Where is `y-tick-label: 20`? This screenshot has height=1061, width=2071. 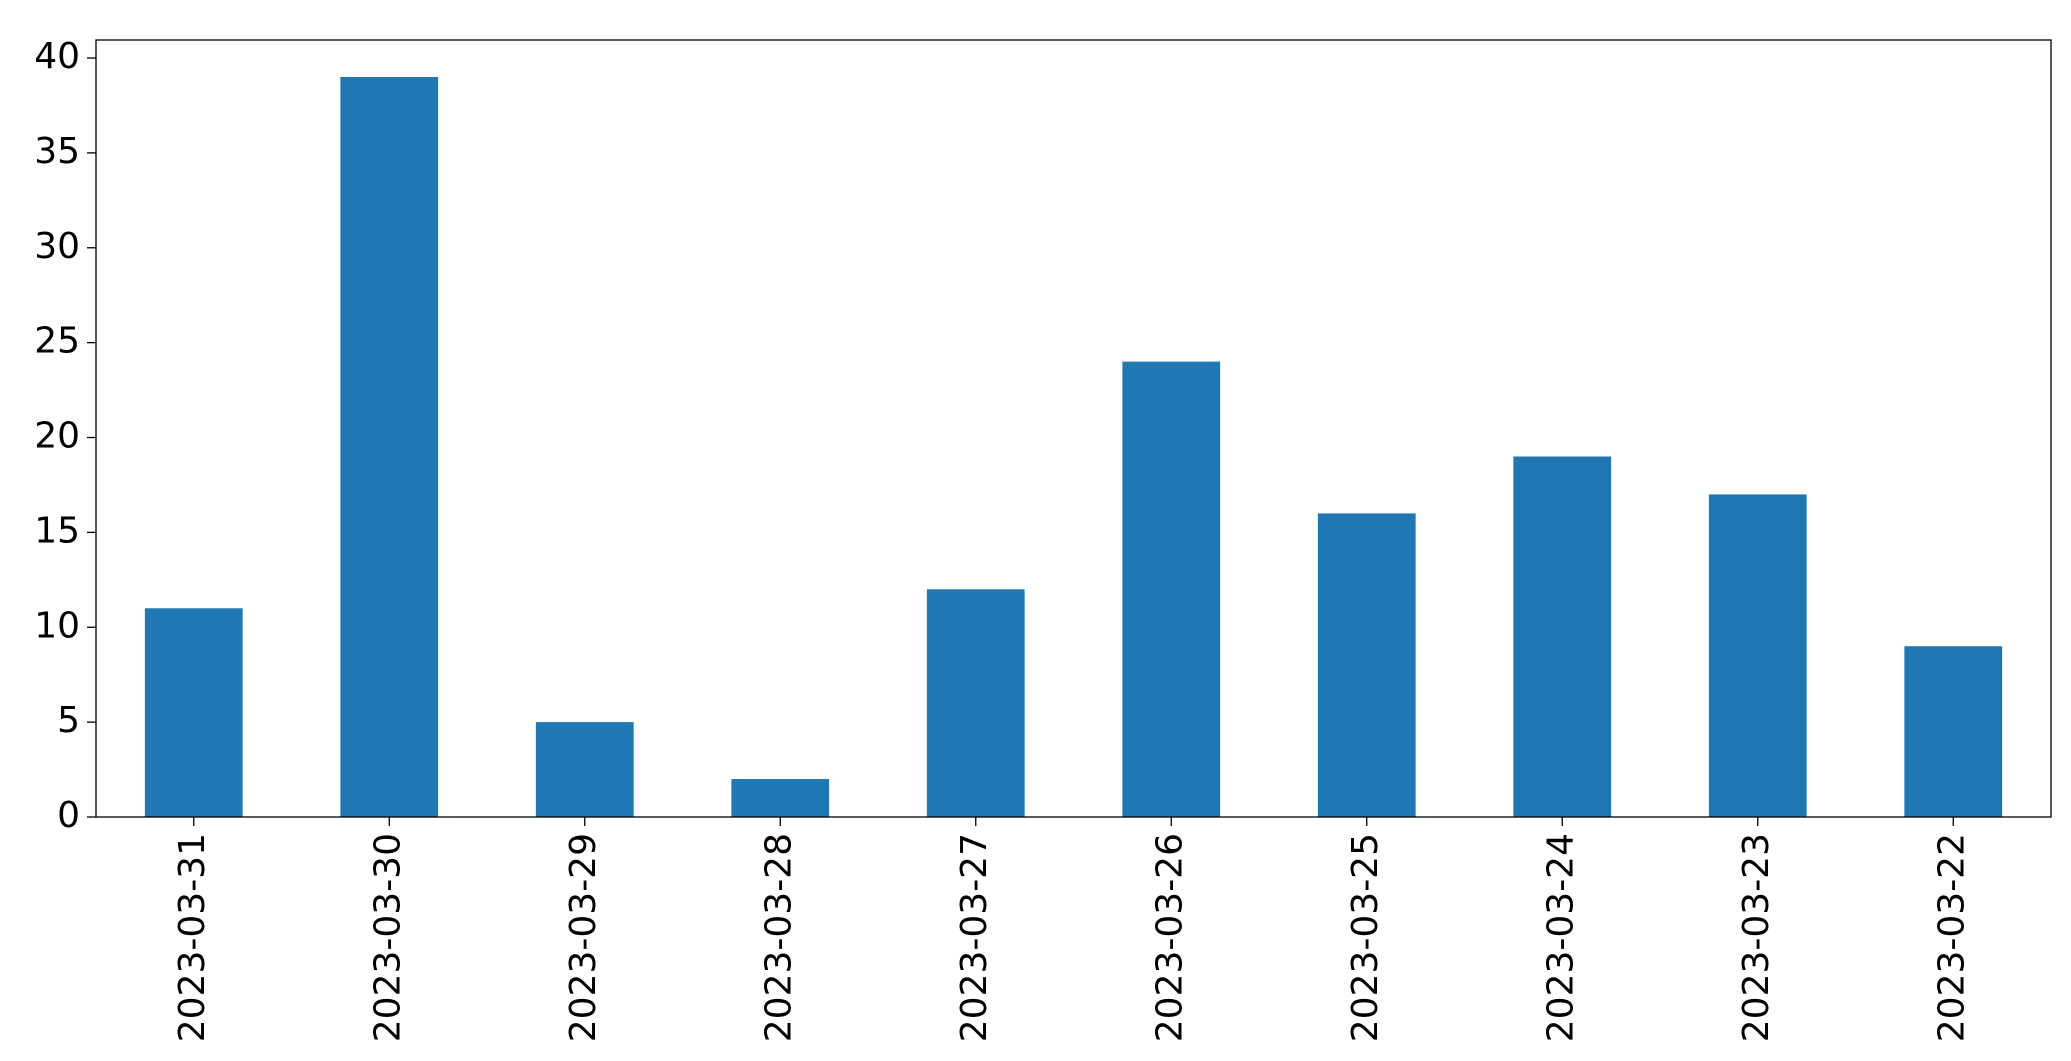
y-tick-label: 20 is located at coordinates (57, 436).